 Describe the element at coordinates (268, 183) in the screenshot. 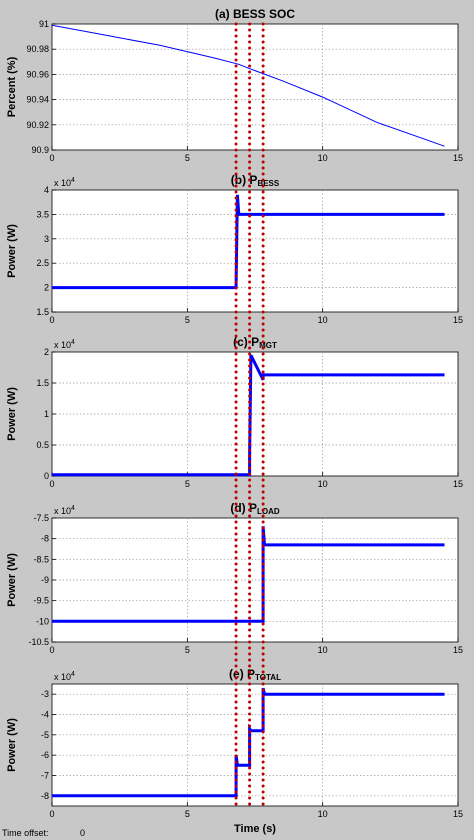

I see `chart-title-subscript: BESS` at that location.